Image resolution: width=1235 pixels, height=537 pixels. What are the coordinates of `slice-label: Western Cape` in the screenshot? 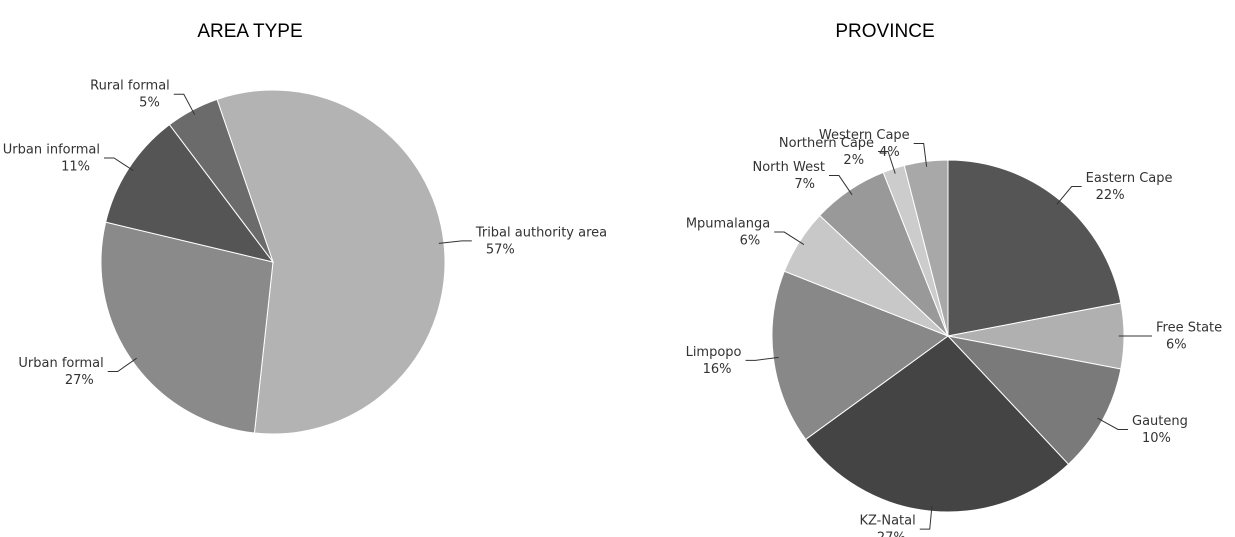 It's located at (864, 135).